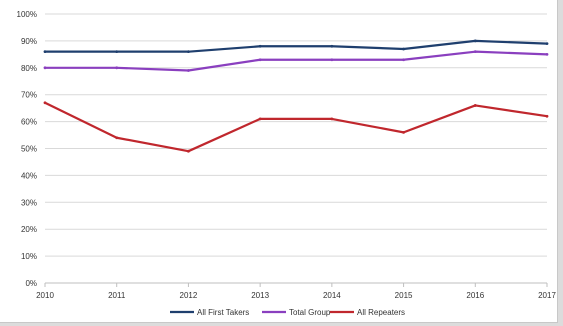 The height and width of the screenshot is (326, 563). I want to click on y-axis-tick-labels: 0% 10% 20% 30% 40% 50% 60% 70% 80% 90% 100%, so click(27, 149).